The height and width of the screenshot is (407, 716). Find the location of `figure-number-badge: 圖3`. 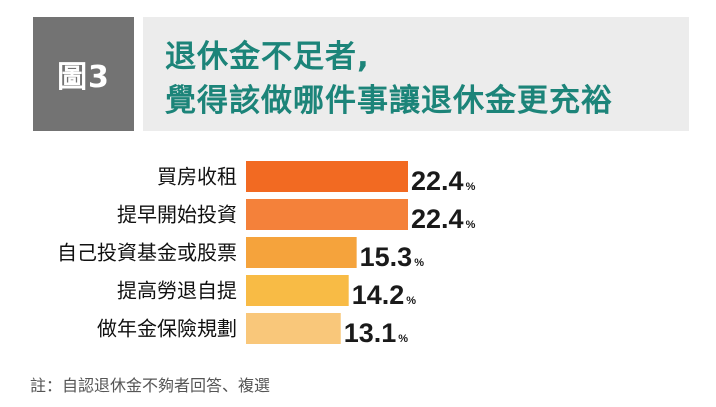

figure-number-badge: 圖3 is located at coordinates (83, 74).